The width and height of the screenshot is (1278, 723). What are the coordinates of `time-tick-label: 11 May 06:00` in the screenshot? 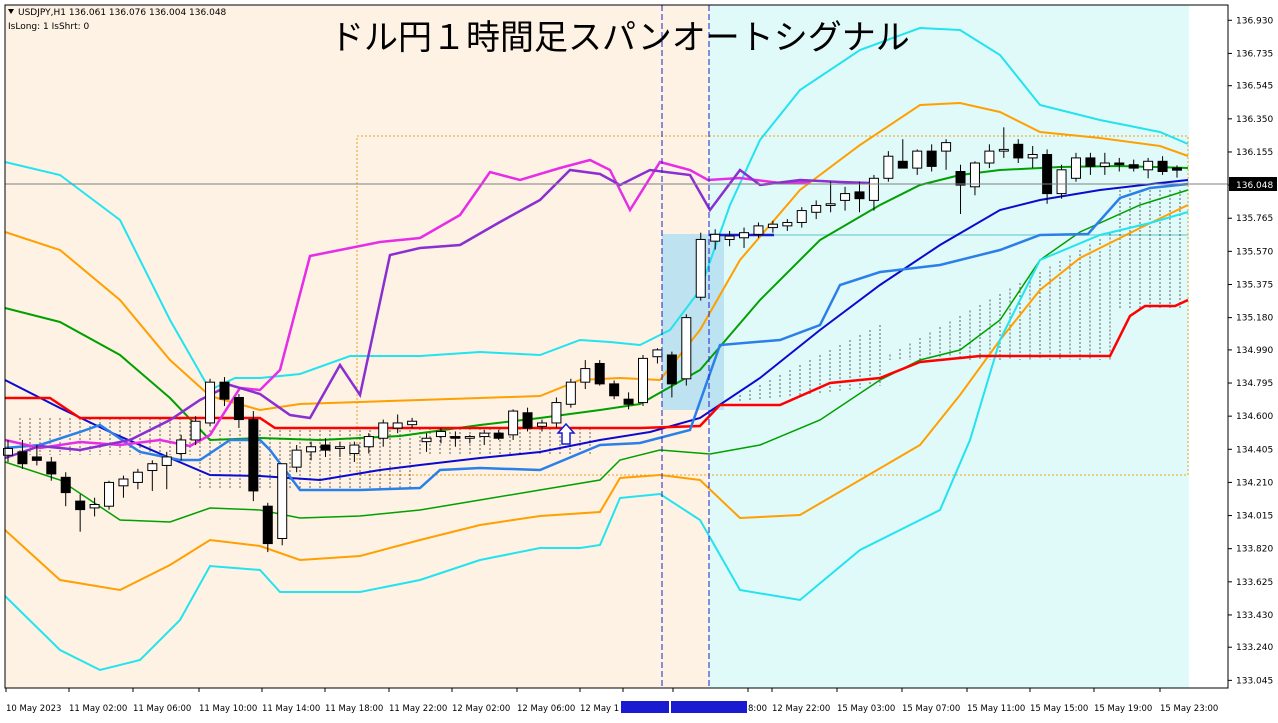 It's located at (162, 709).